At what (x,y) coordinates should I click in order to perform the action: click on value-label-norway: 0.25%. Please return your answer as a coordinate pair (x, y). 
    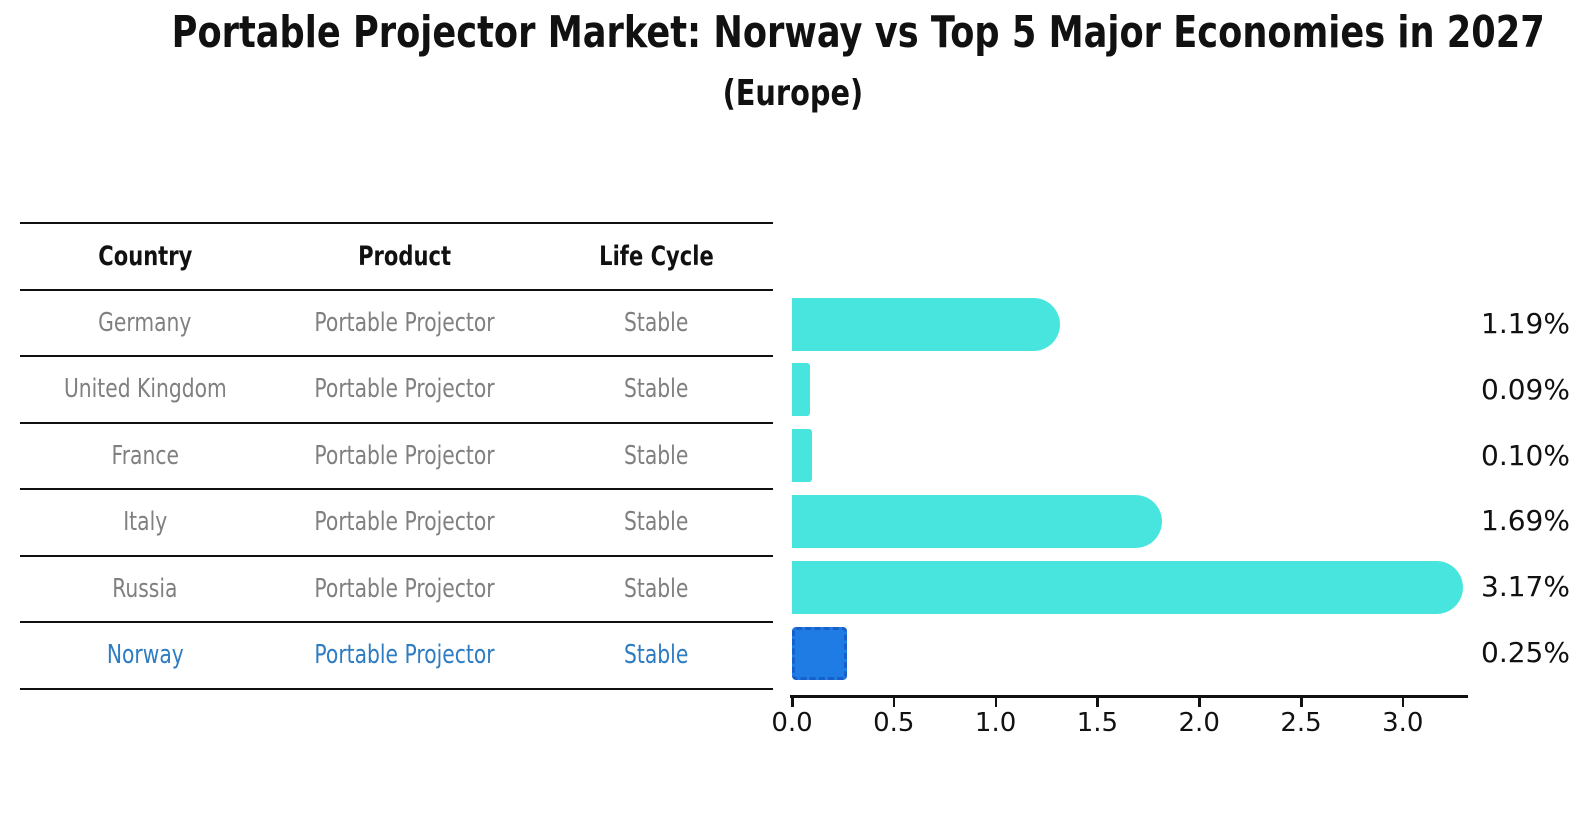
    Looking at the image, I should click on (1525, 652).